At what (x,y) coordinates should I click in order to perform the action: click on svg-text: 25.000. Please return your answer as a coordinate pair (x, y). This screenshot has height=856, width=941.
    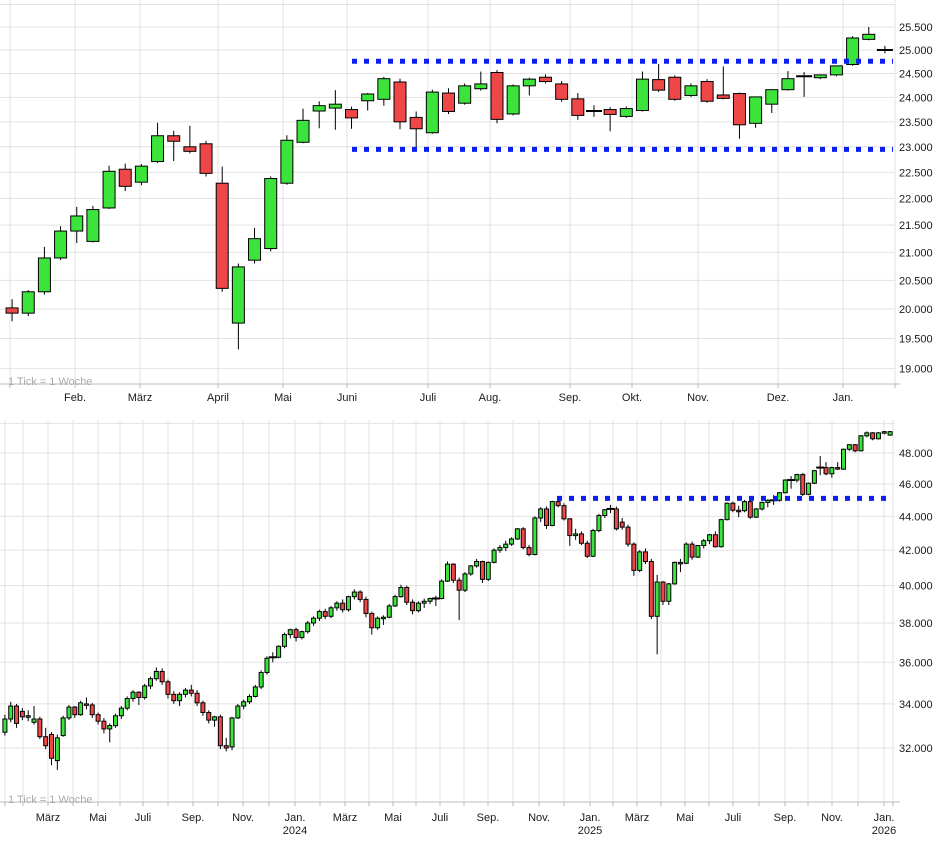
    Looking at the image, I should click on (916, 51).